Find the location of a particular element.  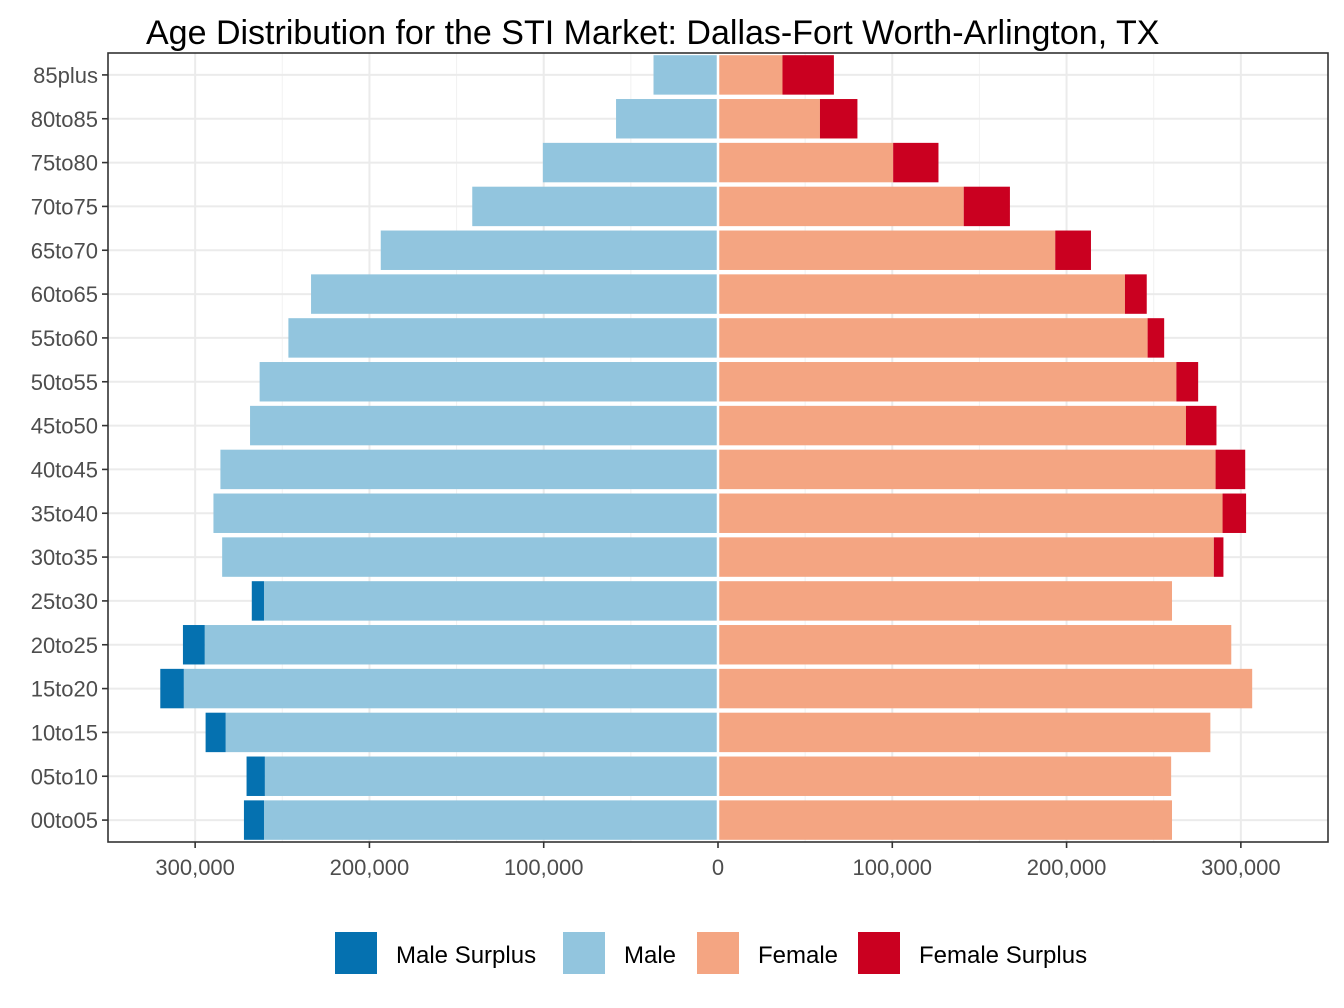

y-tick-label: 70to75 is located at coordinates (64, 206).